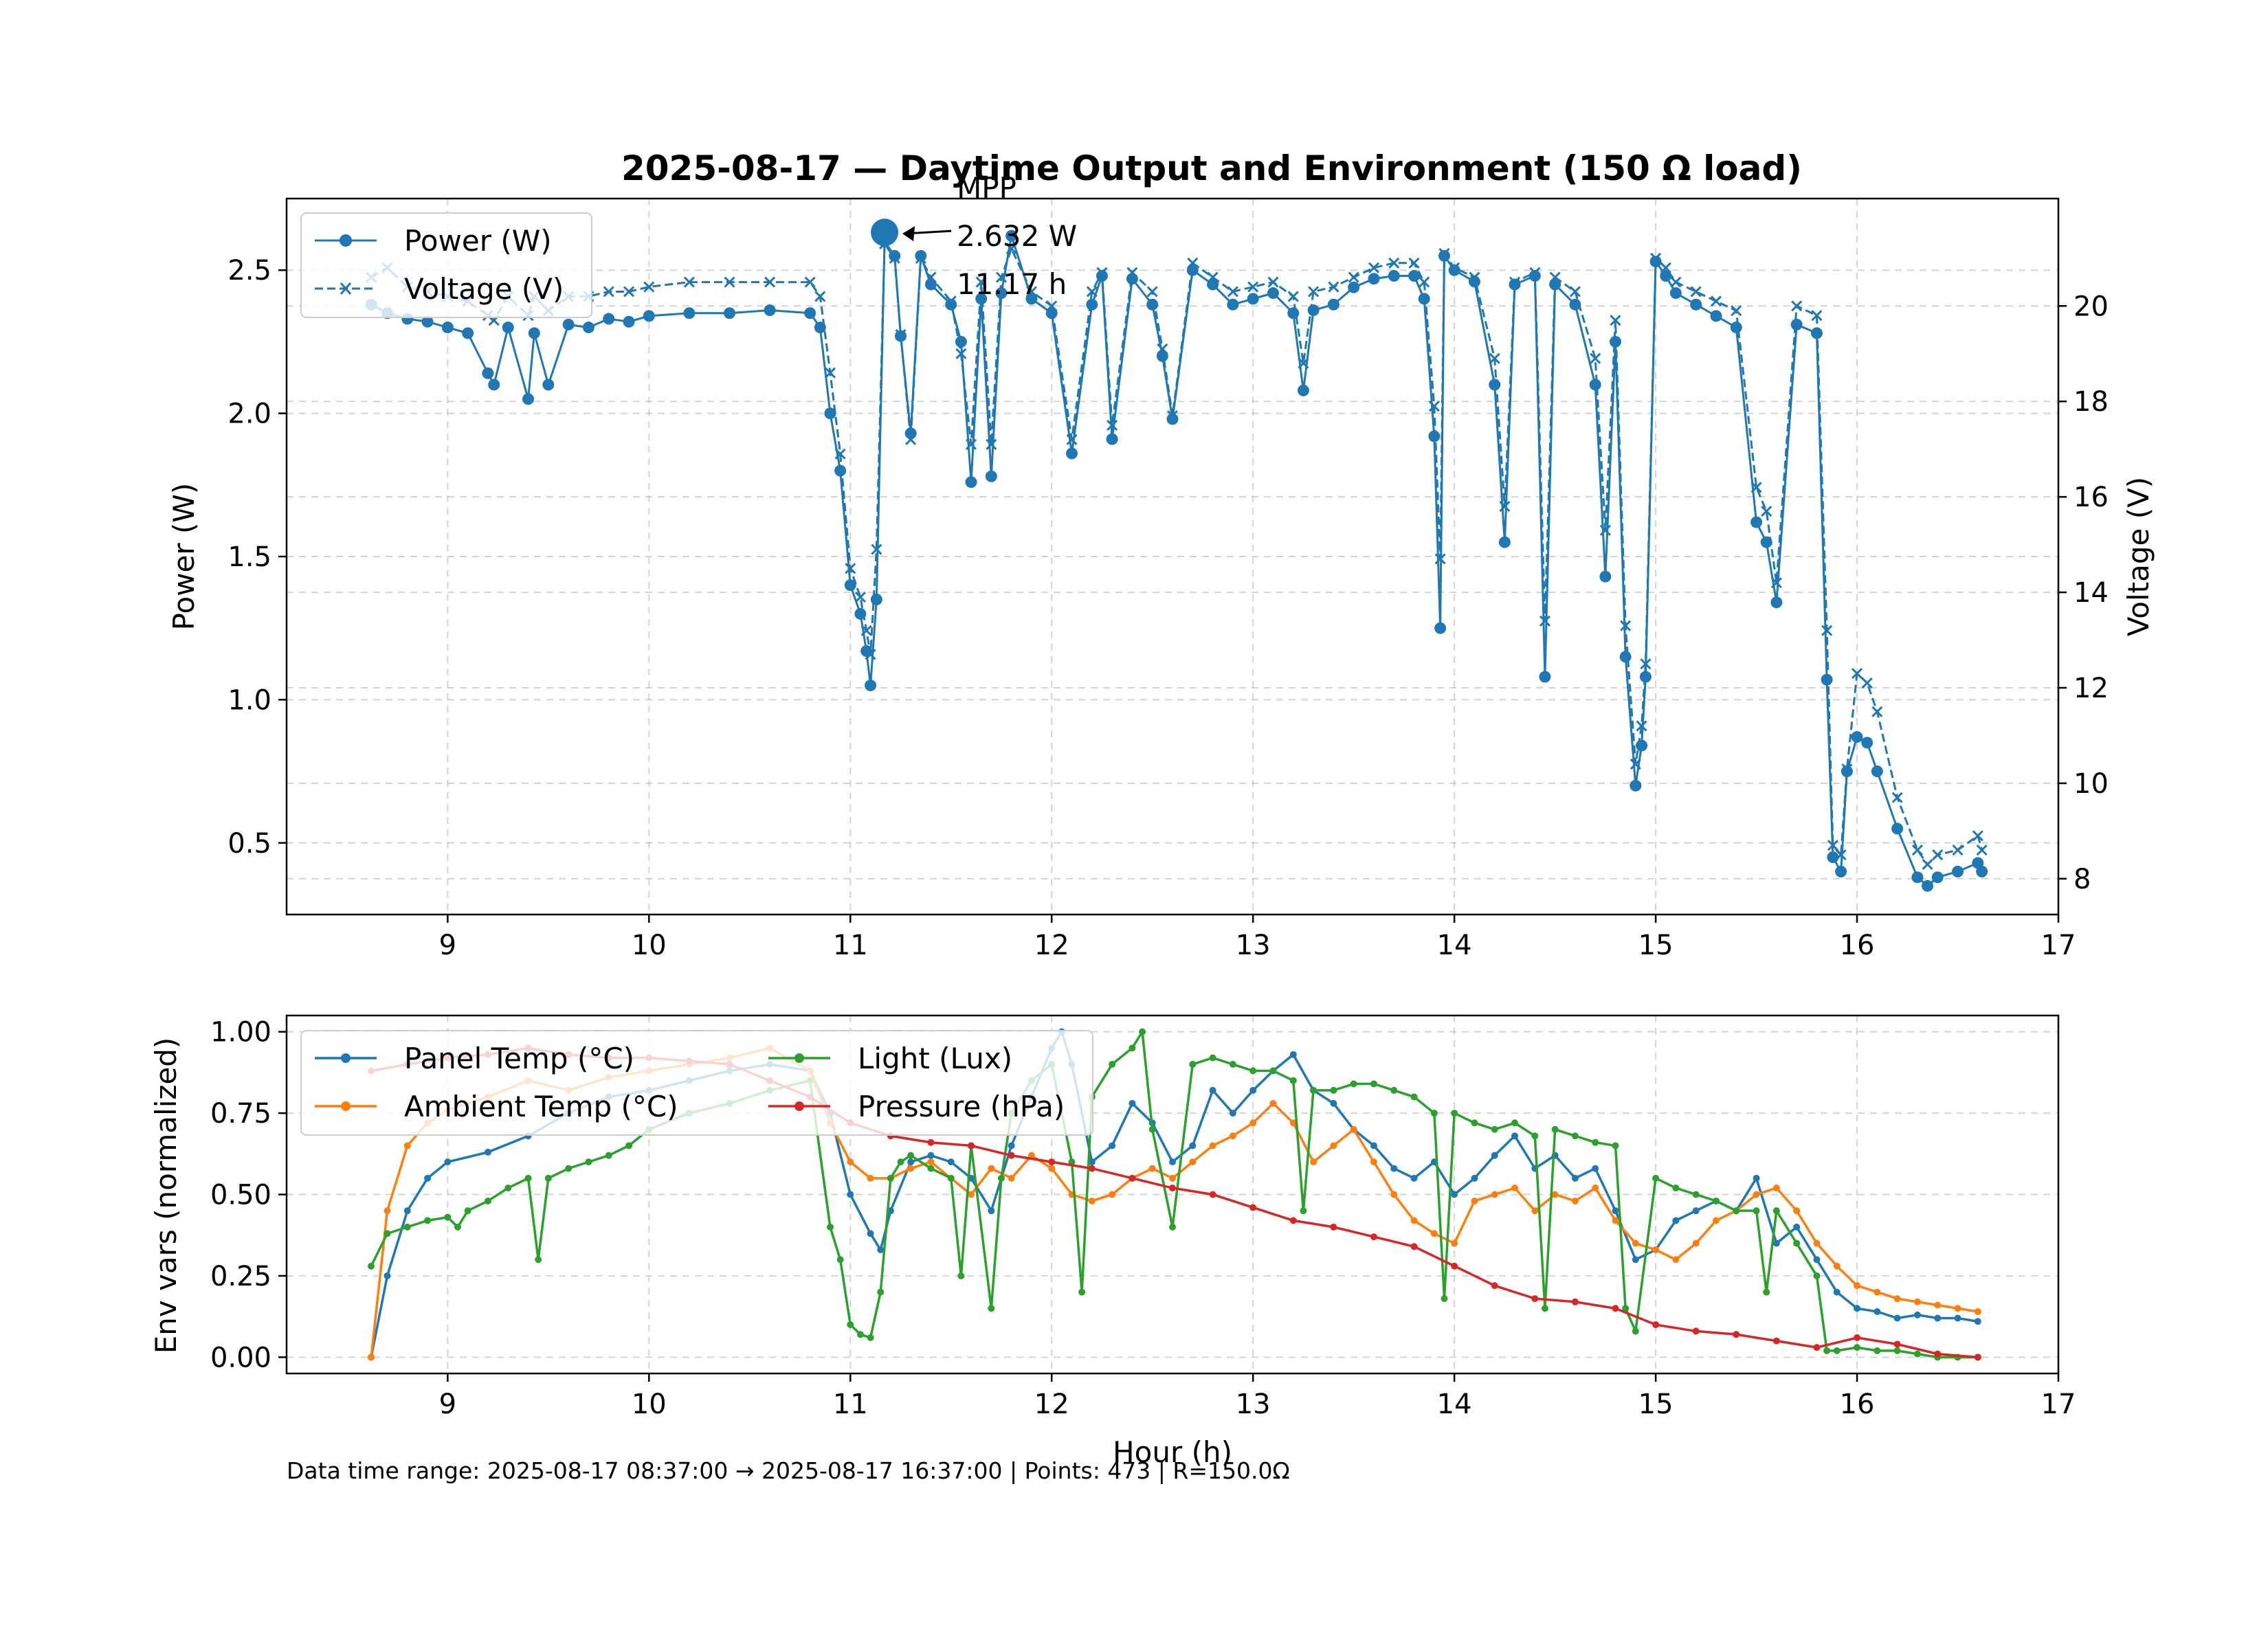 This screenshot has height=1649, width=2268. I want to click on bottom-legend-entry: Ambient Temp (°C), so click(496, 1106).